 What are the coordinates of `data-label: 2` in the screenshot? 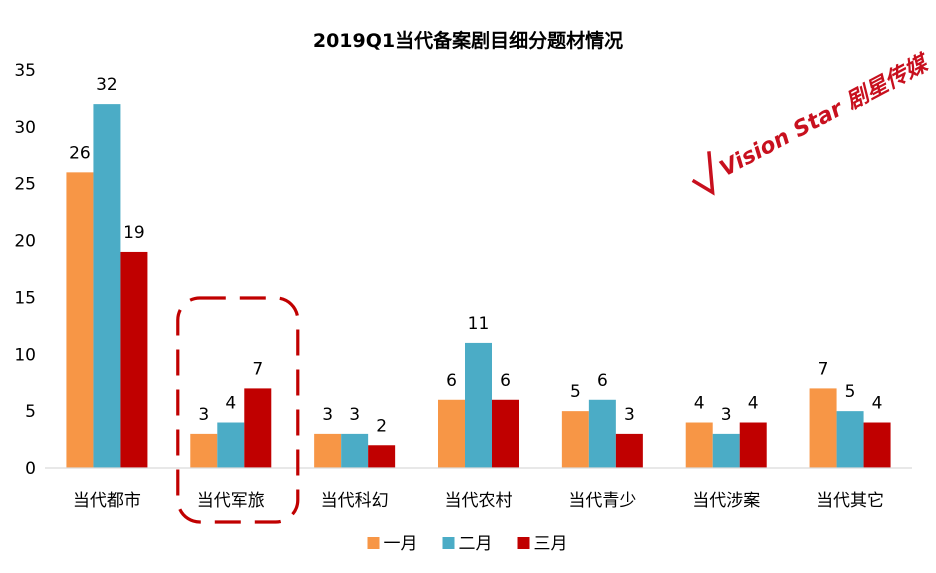 It's located at (381, 426).